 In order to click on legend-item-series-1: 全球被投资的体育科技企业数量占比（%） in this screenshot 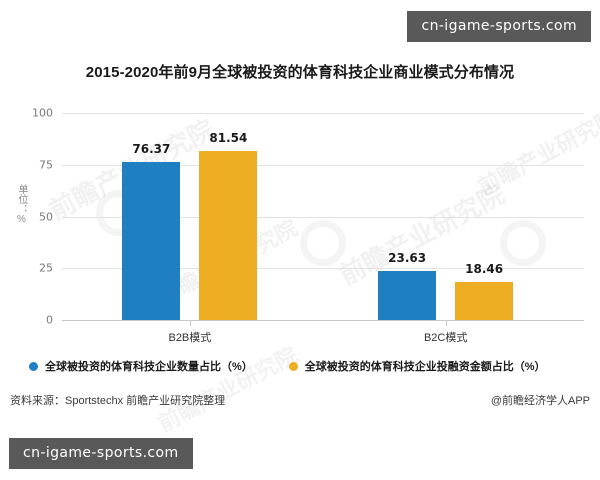, I will do `click(141, 366)`.